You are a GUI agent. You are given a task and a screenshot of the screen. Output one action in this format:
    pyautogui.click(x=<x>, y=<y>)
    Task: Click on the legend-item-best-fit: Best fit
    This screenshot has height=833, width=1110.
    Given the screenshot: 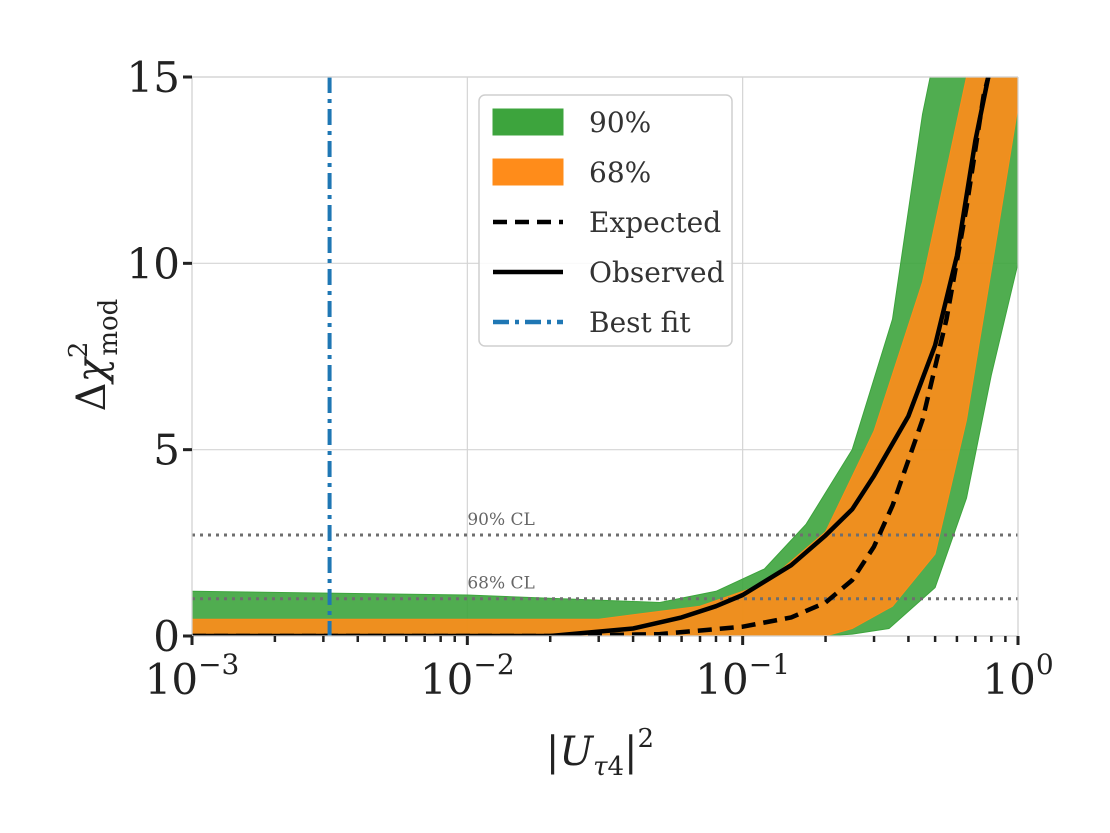 What is the action you would take?
    pyautogui.click(x=592, y=322)
    